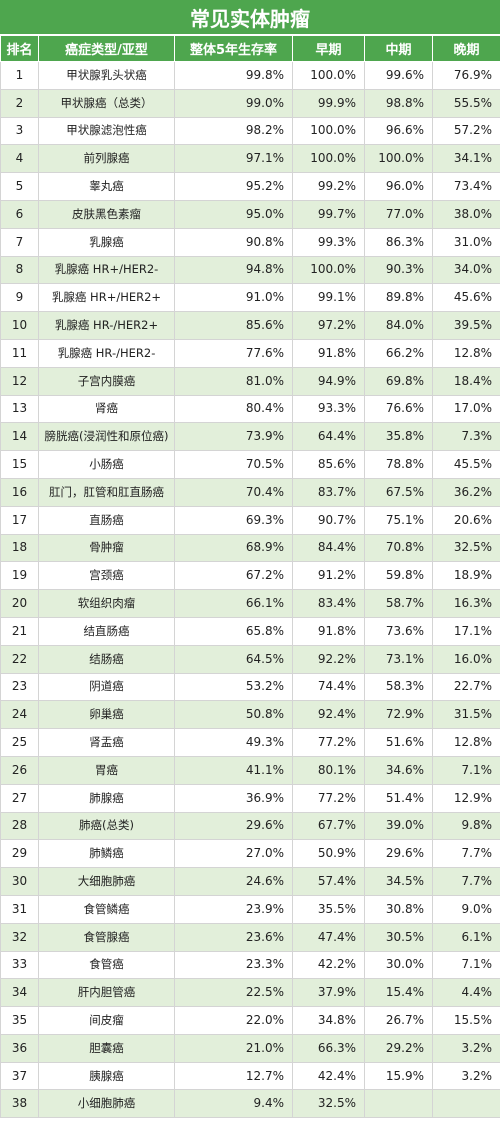  Describe the element at coordinates (250, 1048) in the screenshot. I see `table-row: 36 胆囊癌 21.0% 66.3% 29.2% 3.2%` at that location.